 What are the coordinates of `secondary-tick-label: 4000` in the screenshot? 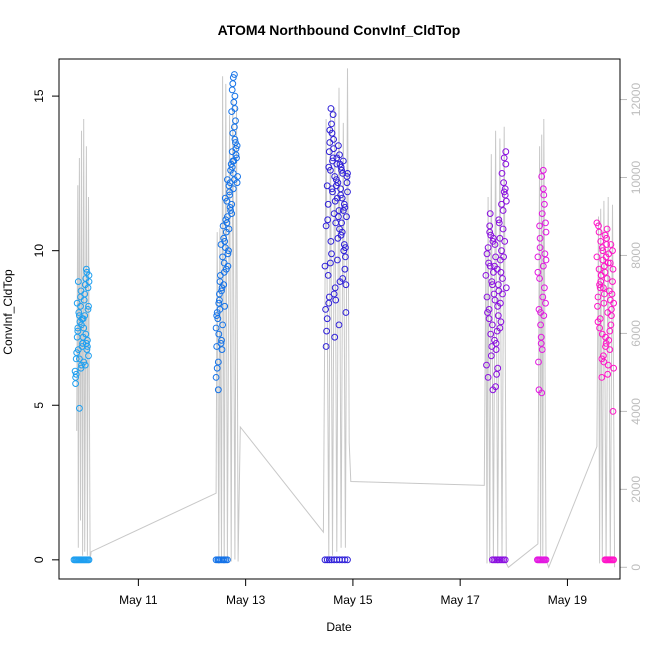 It's located at (636, 411).